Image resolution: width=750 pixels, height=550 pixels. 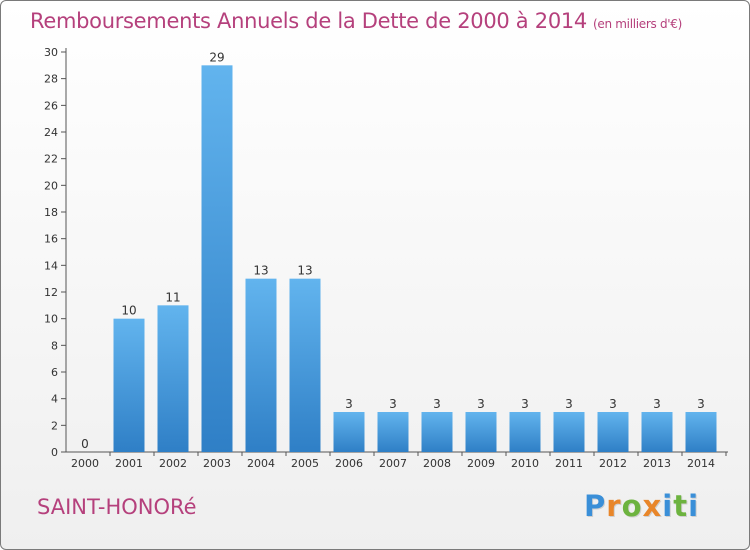 I want to click on y-tick-label: 22, so click(x=51, y=159).